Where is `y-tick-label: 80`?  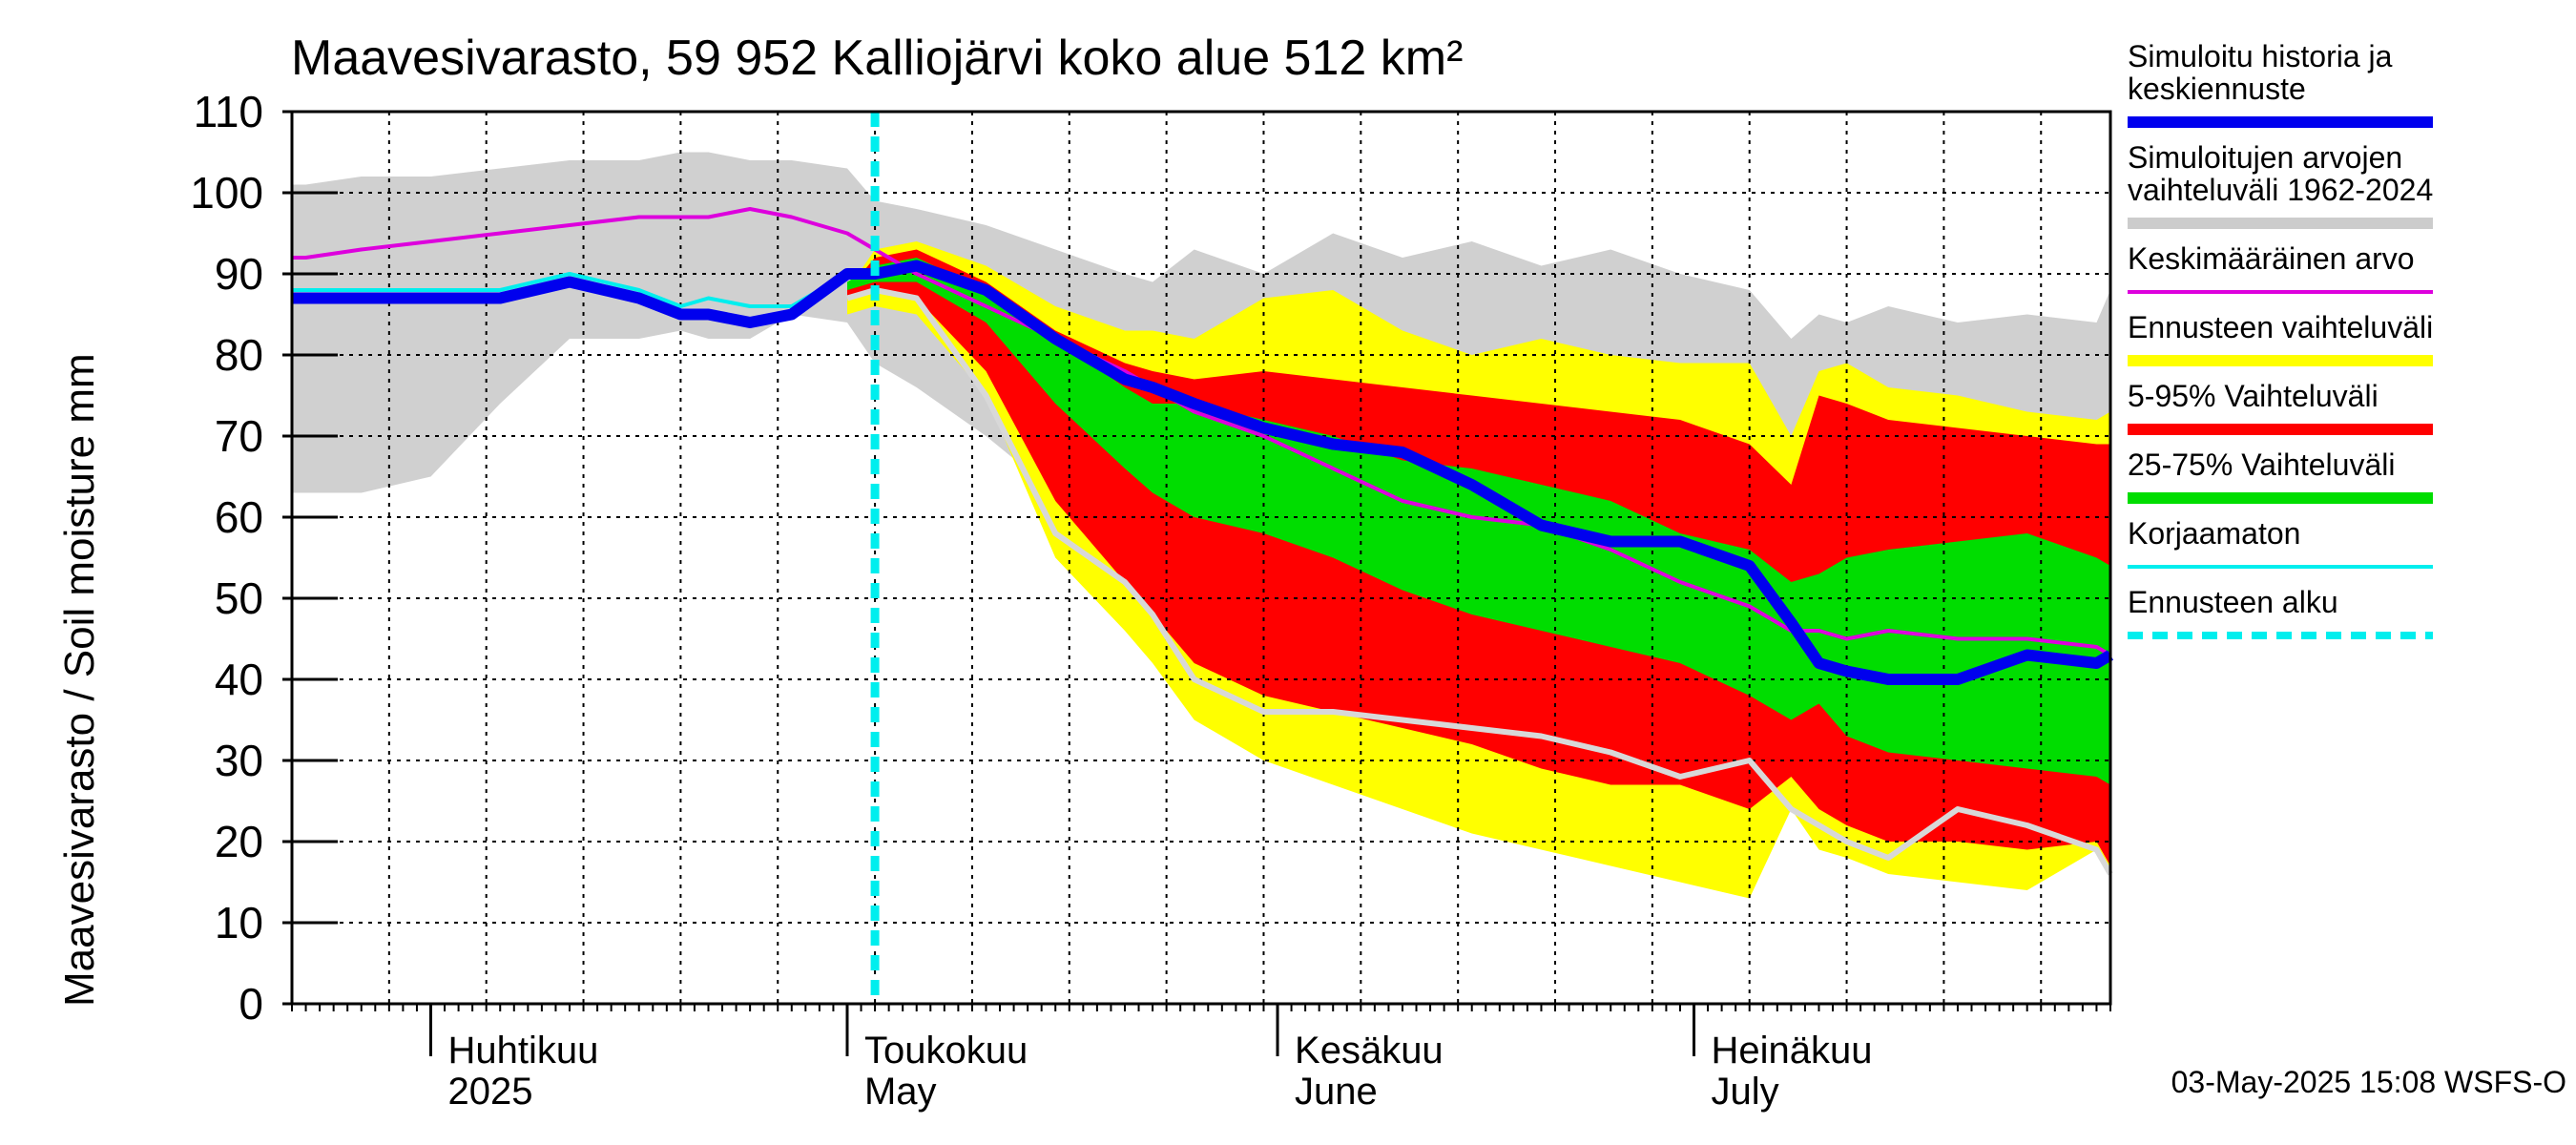 y-tick-label: 80 is located at coordinates (239, 355).